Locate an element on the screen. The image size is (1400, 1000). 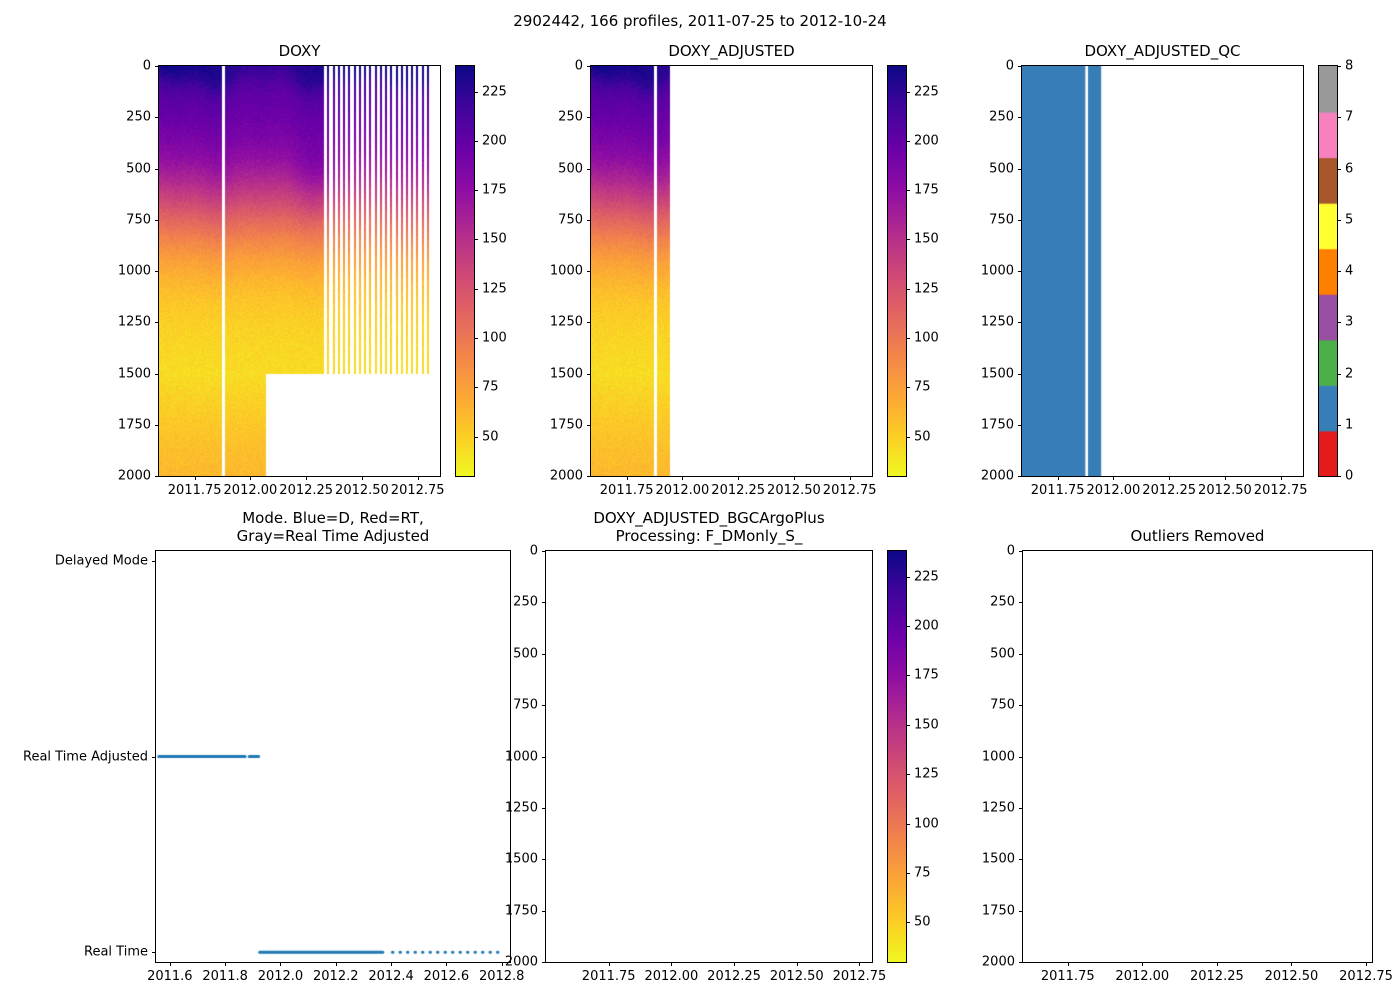
colorbar-tick-label: 50 is located at coordinates (922, 922).